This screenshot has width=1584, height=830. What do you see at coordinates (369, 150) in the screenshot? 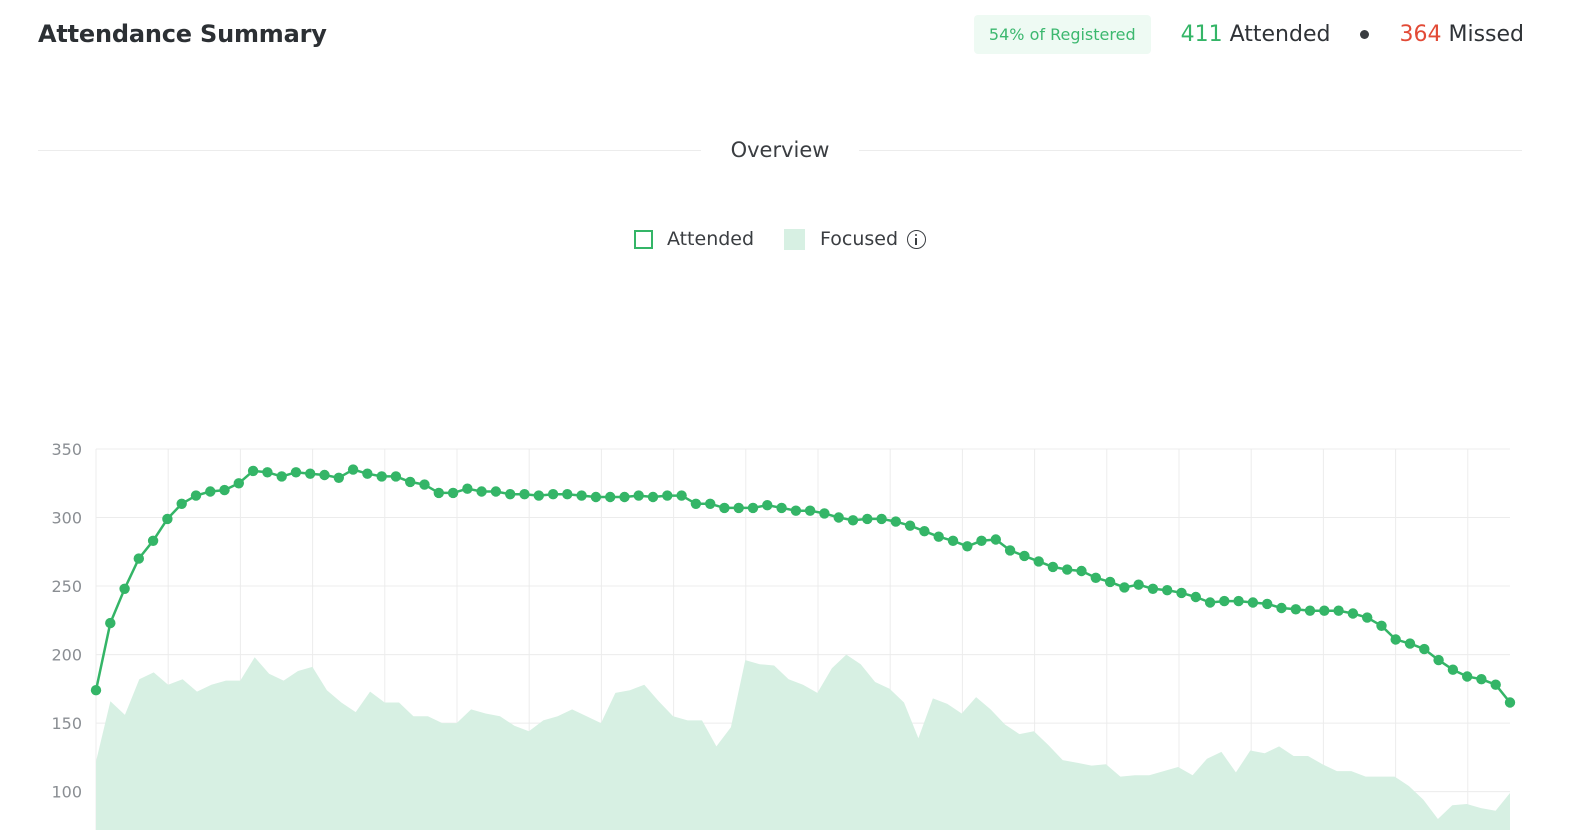
I see `divider-line-left` at bounding box center [369, 150].